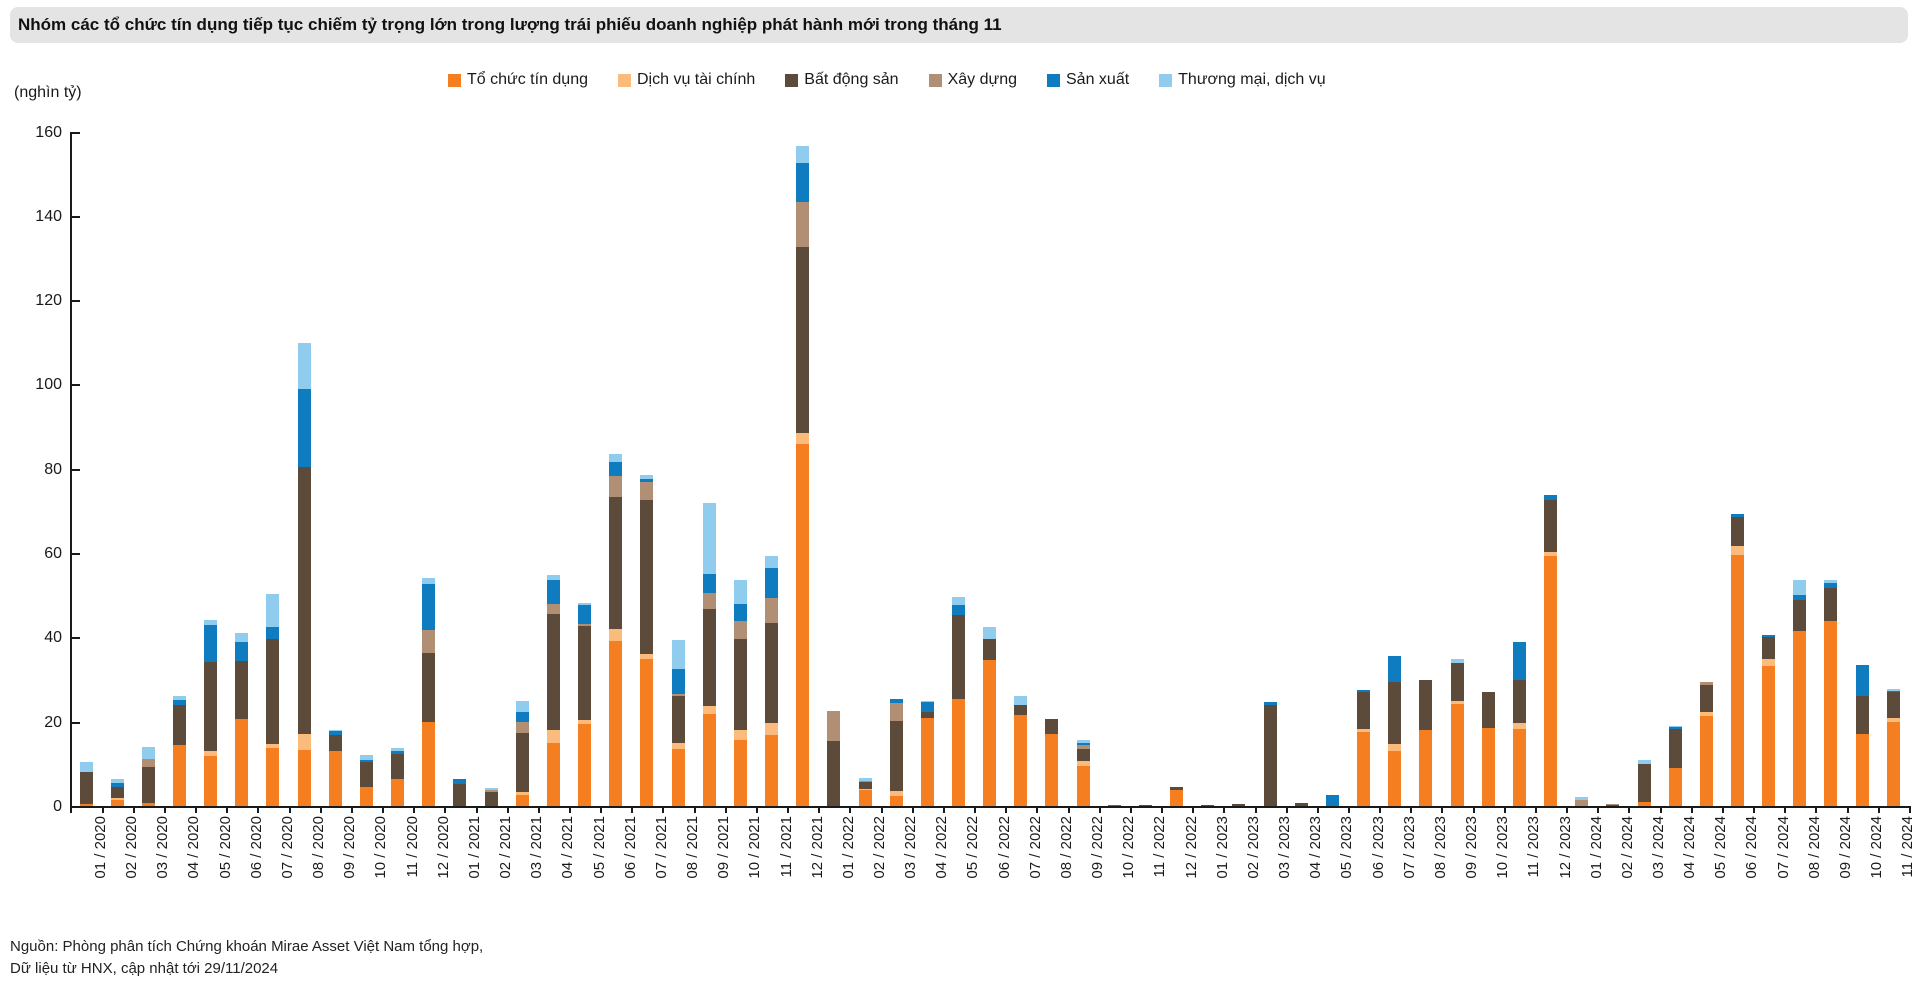 This screenshot has height=984, width=1920. What do you see at coordinates (1098, 847) in the screenshot?
I see `x-tick-label: 09 / 2022` at bounding box center [1098, 847].